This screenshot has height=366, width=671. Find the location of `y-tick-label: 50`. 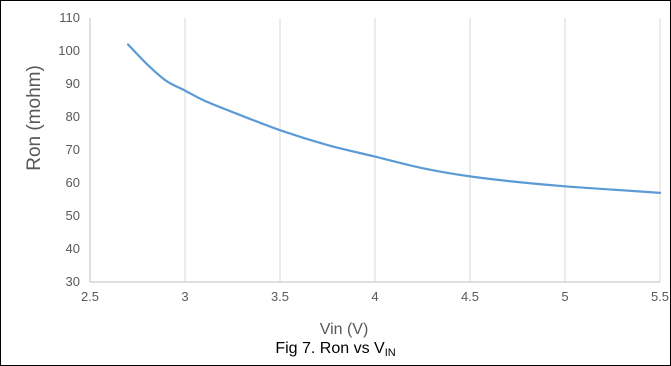

y-tick-label: 50 is located at coordinates (73, 215).